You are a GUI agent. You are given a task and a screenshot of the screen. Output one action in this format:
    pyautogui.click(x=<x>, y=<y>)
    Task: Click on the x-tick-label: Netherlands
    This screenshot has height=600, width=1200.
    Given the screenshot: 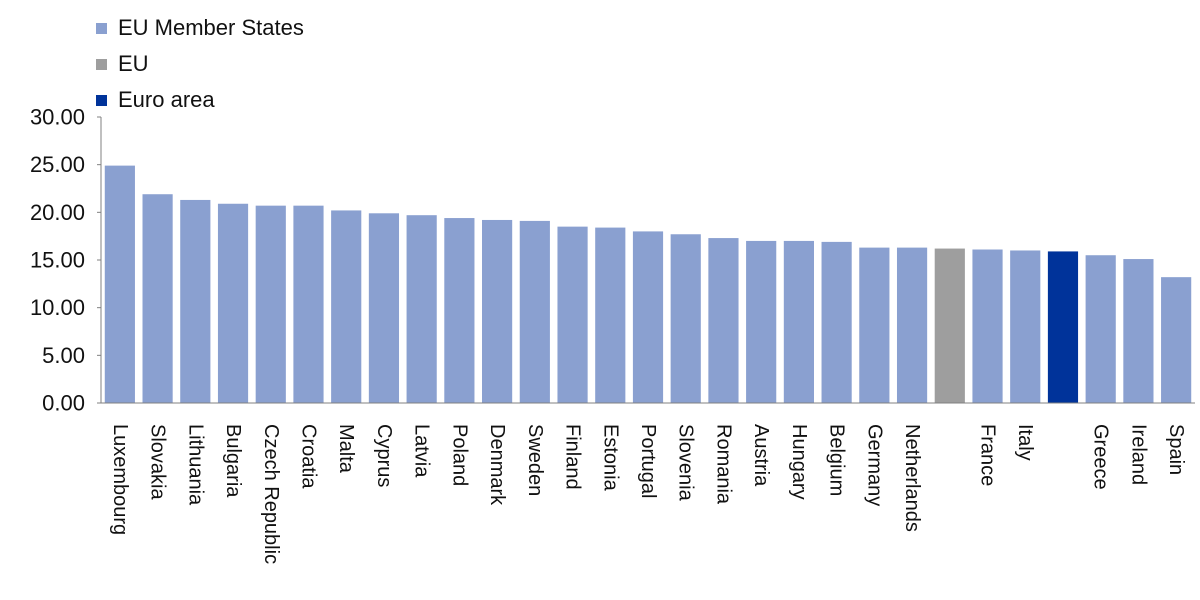 What is the action you would take?
    pyautogui.click(x=912, y=478)
    